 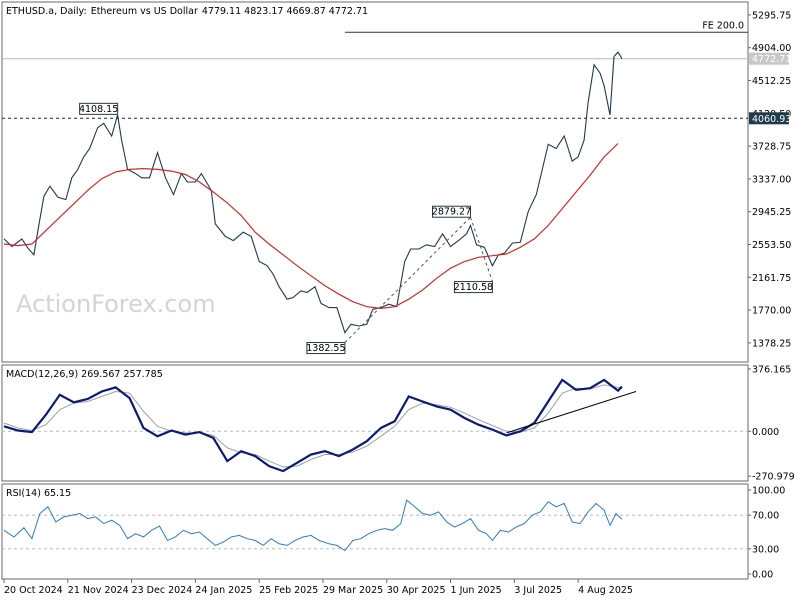 I want to click on macd-tick-label: -270.979, so click(x=773, y=477).